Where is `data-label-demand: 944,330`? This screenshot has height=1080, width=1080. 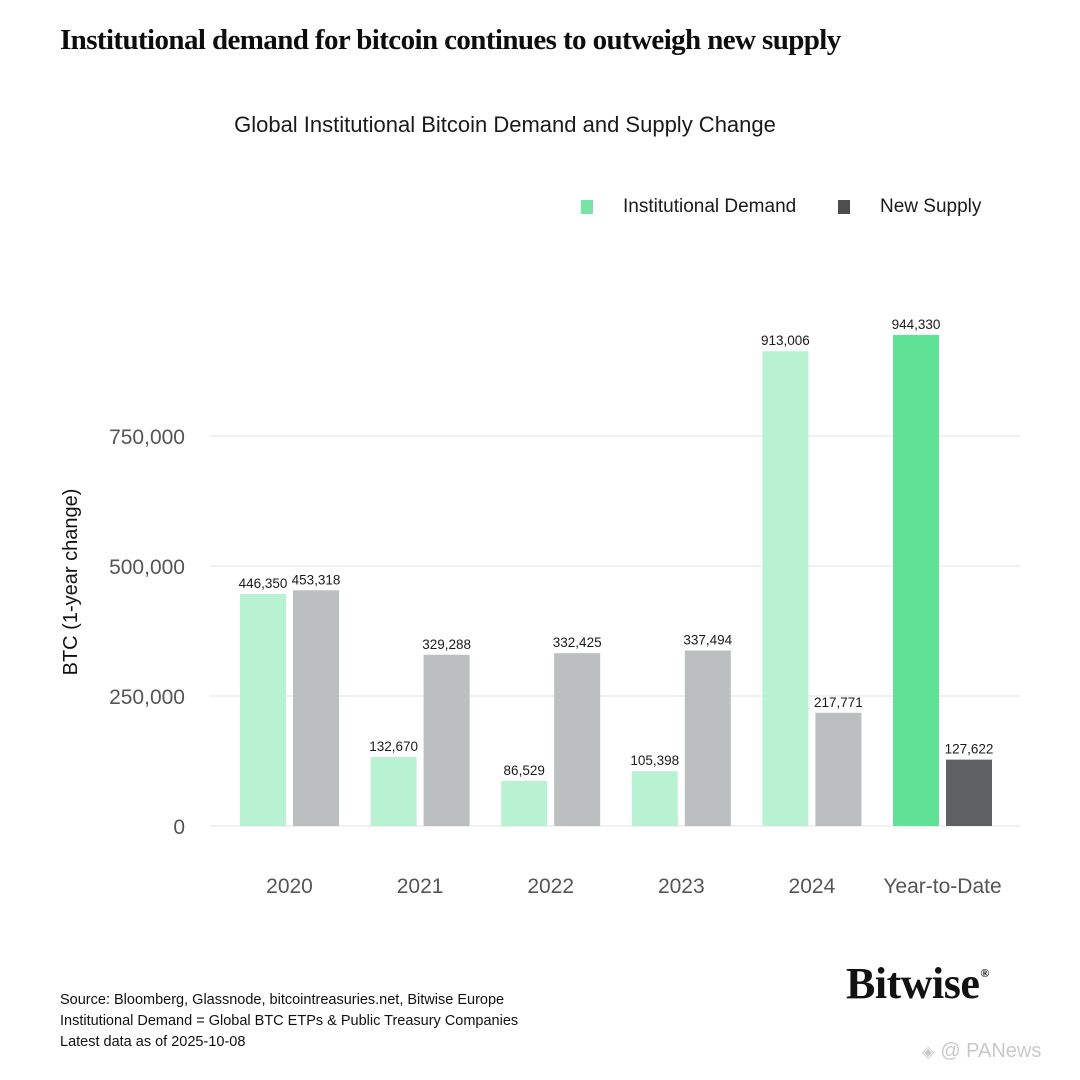 data-label-demand: 944,330 is located at coordinates (916, 324).